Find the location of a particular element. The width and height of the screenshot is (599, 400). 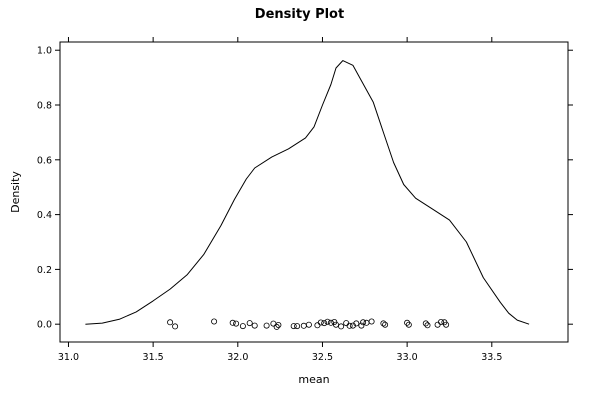

x-tick-label: 32.5 is located at coordinates (322, 357).